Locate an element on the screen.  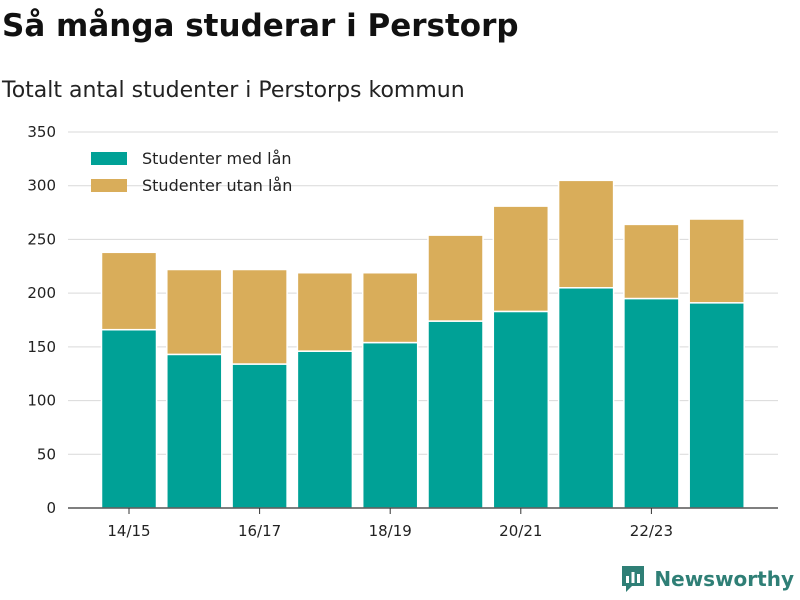
y-tick-label: 0 is located at coordinates (51, 508).